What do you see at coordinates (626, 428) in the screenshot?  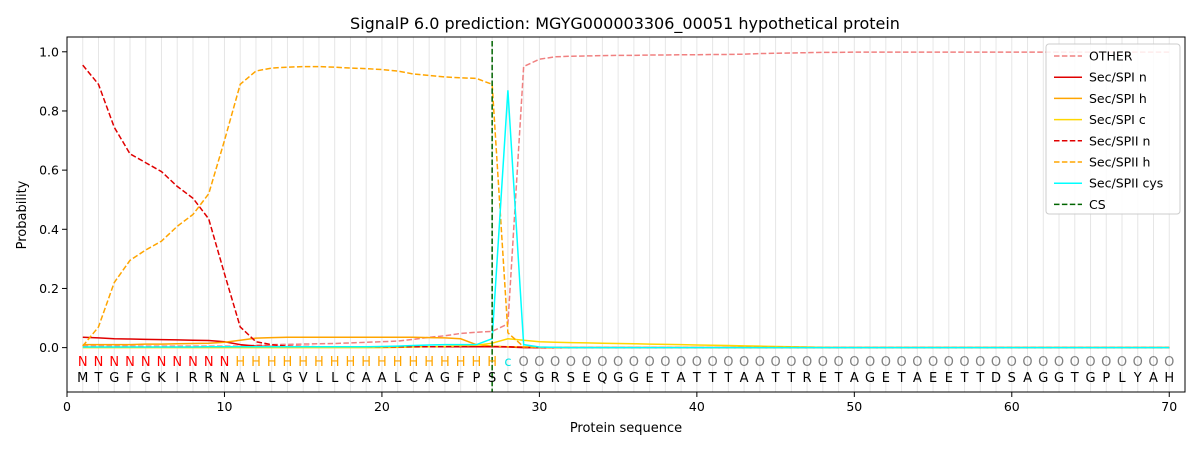 I see `x-axis-label: Protein sequence` at bounding box center [626, 428].